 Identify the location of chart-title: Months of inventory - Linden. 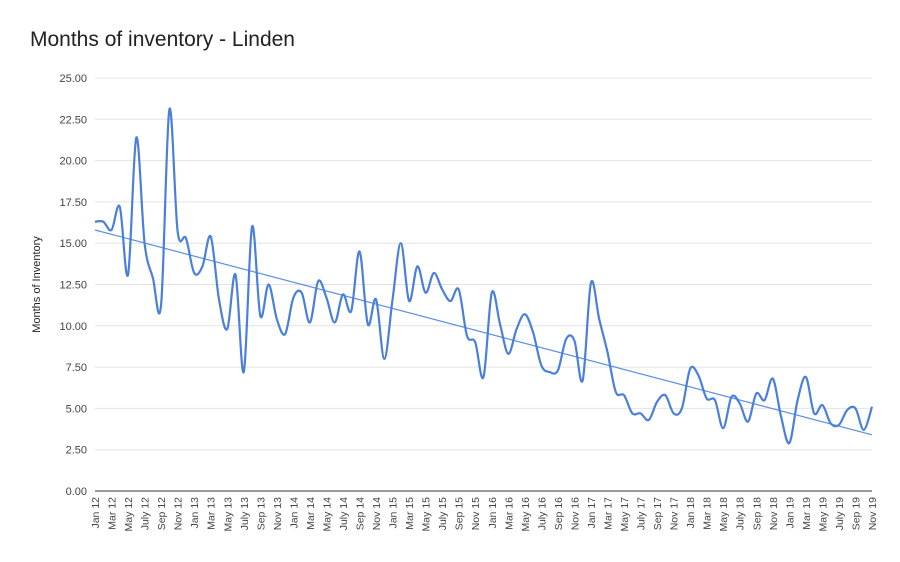
(162, 39).